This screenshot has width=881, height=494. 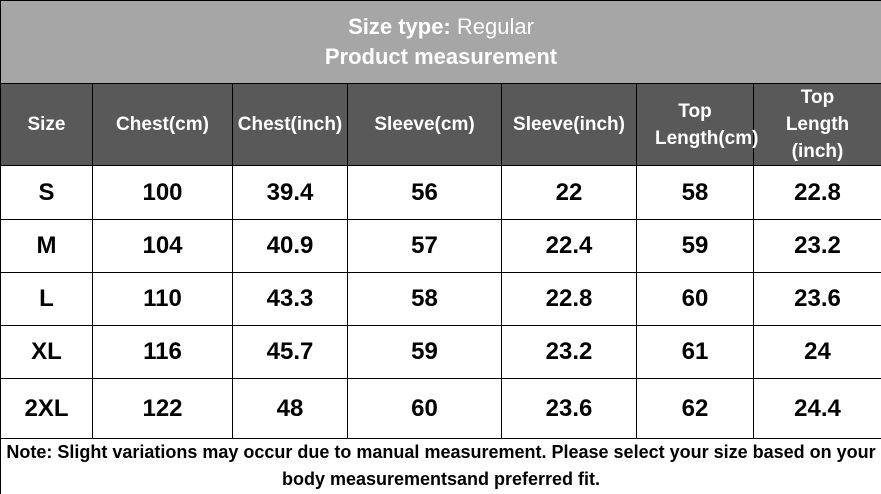 What do you see at coordinates (290, 409) in the screenshot?
I see `measure-cell: 48` at bounding box center [290, 409].